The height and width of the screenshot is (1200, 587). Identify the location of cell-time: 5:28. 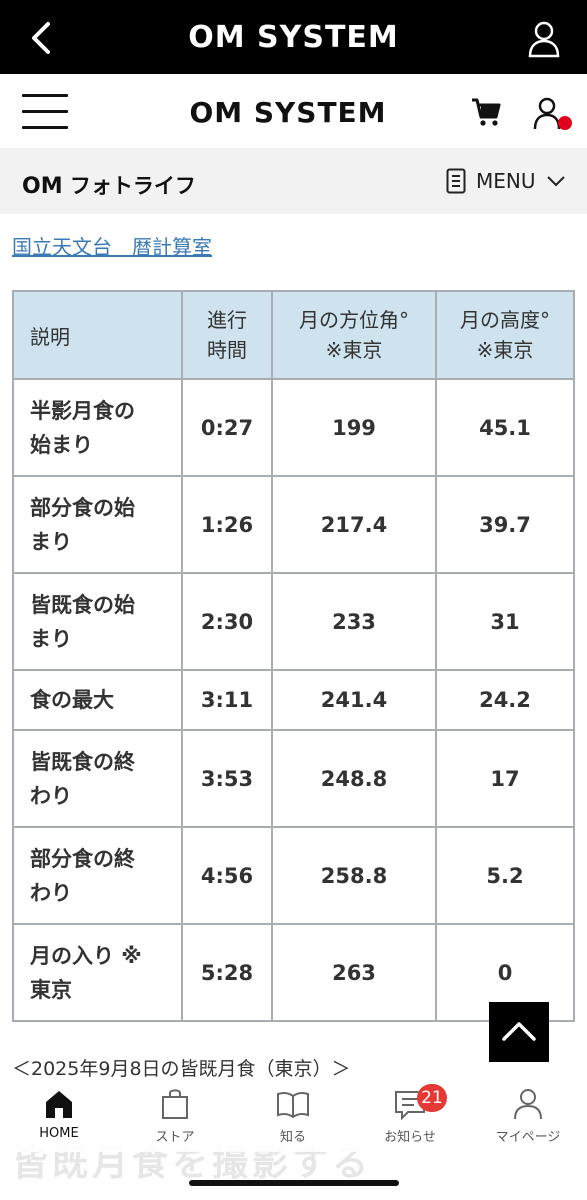
(227, 972).